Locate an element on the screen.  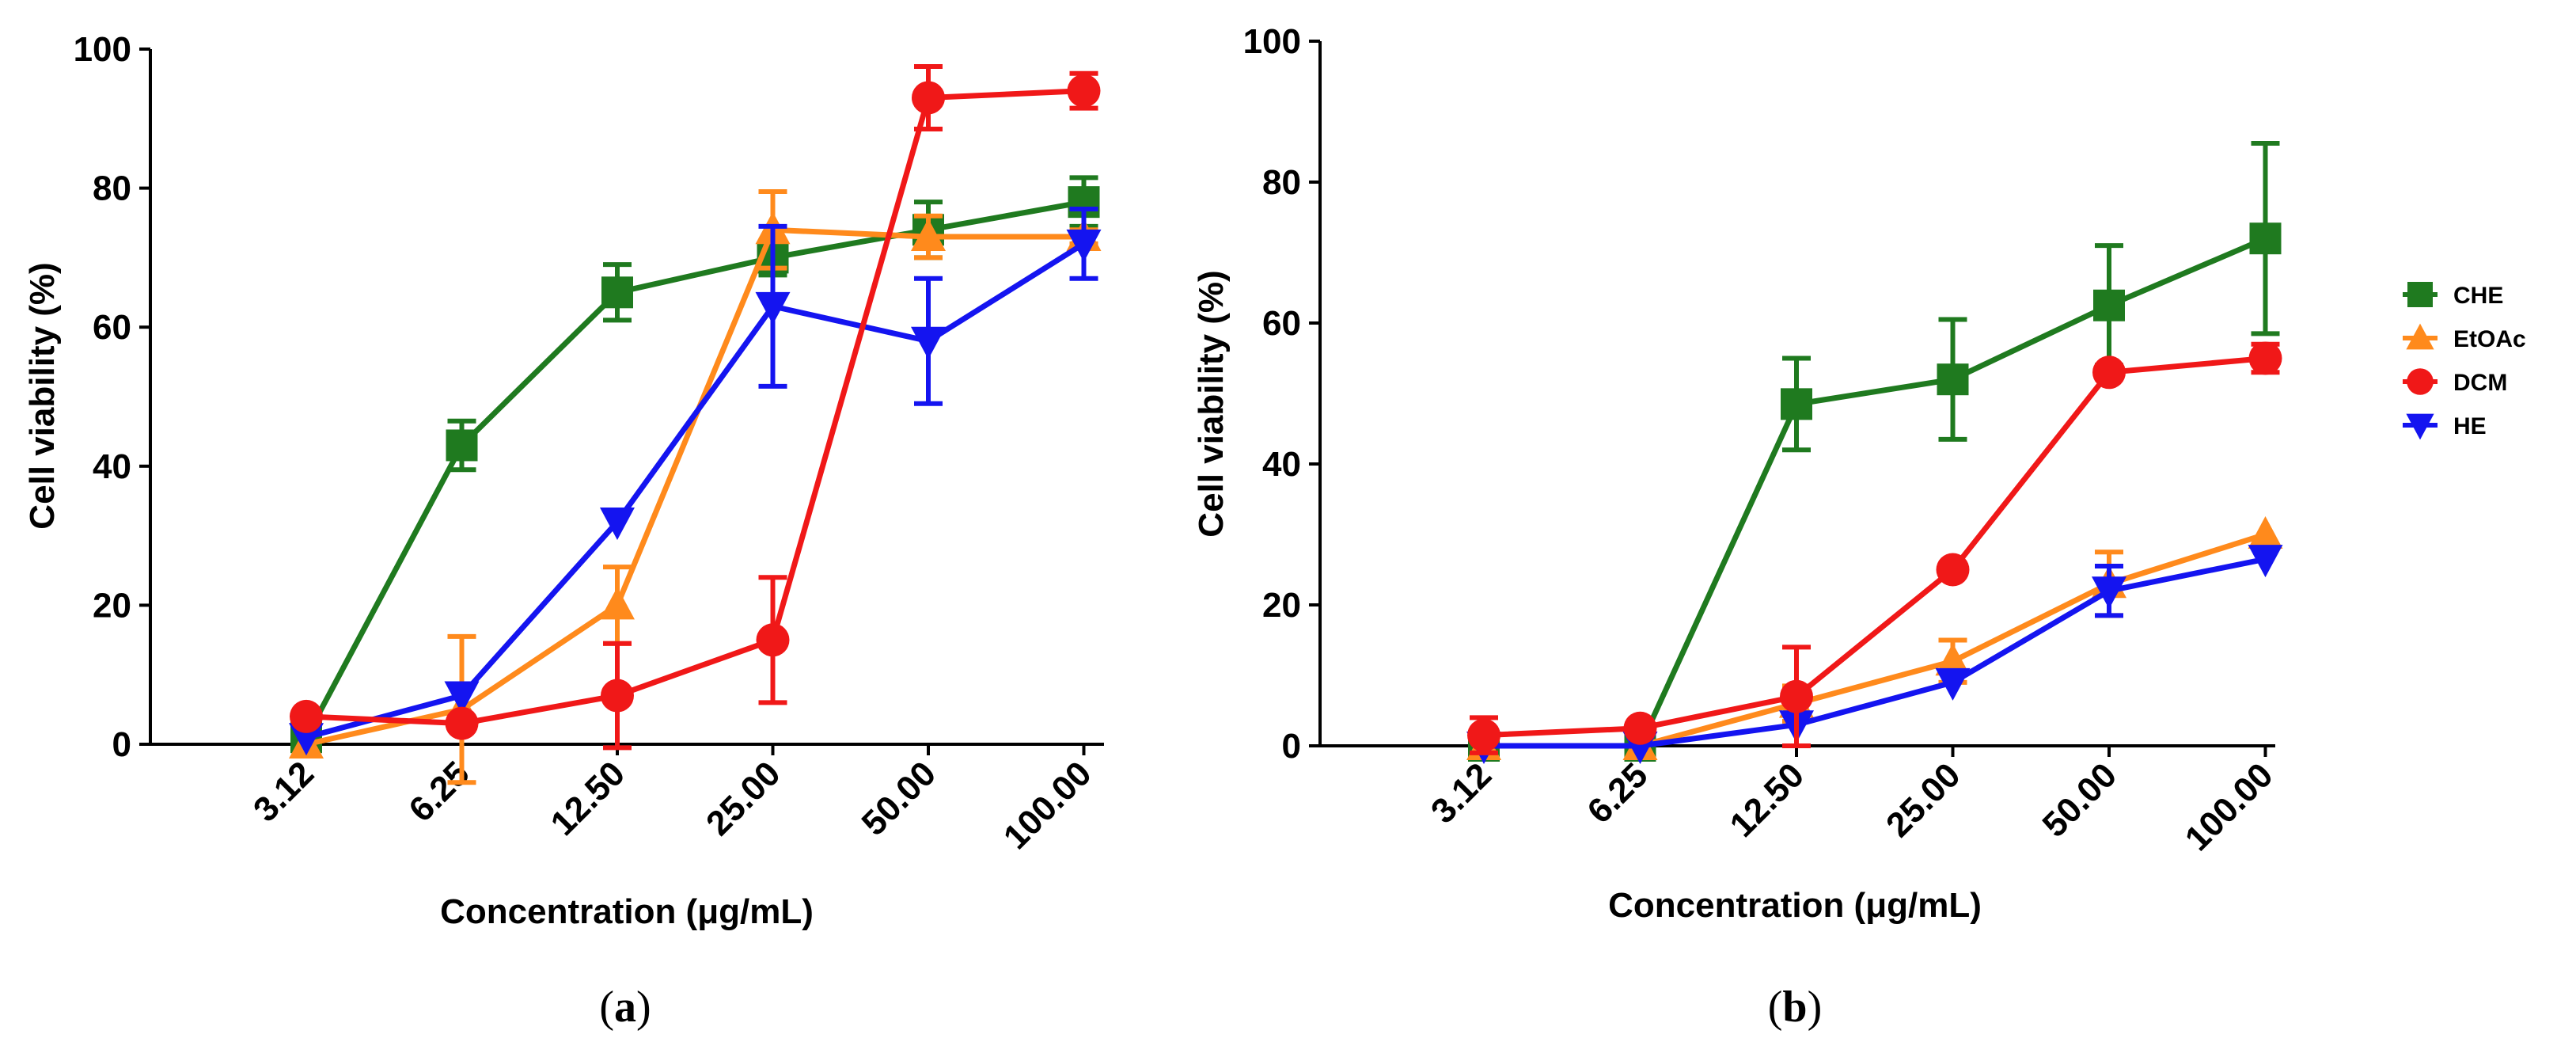
x-axis-title-a: Concentration (μg/mL) is located at coordinates (627, 912).